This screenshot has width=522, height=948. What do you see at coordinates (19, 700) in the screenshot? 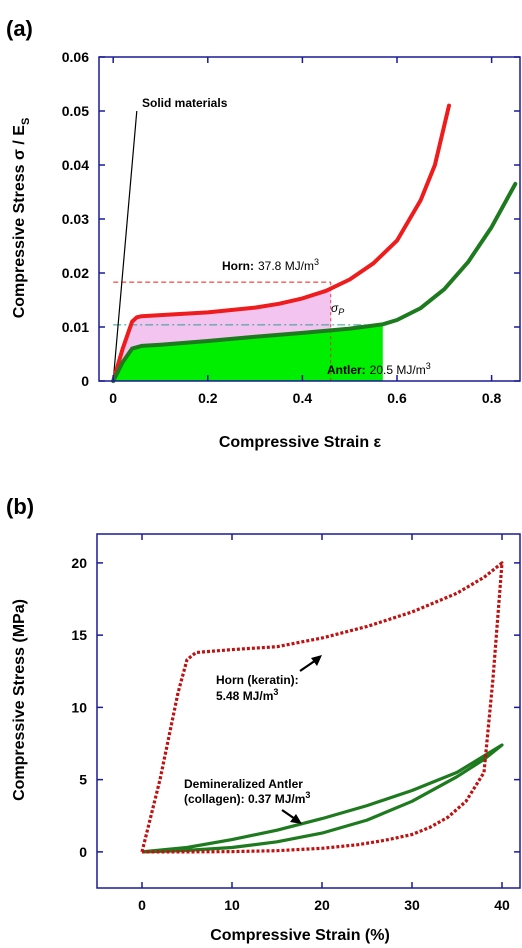
I see `b-y-axis-title: Compressive Stress (MPa)` at bounding box center [19, 700].